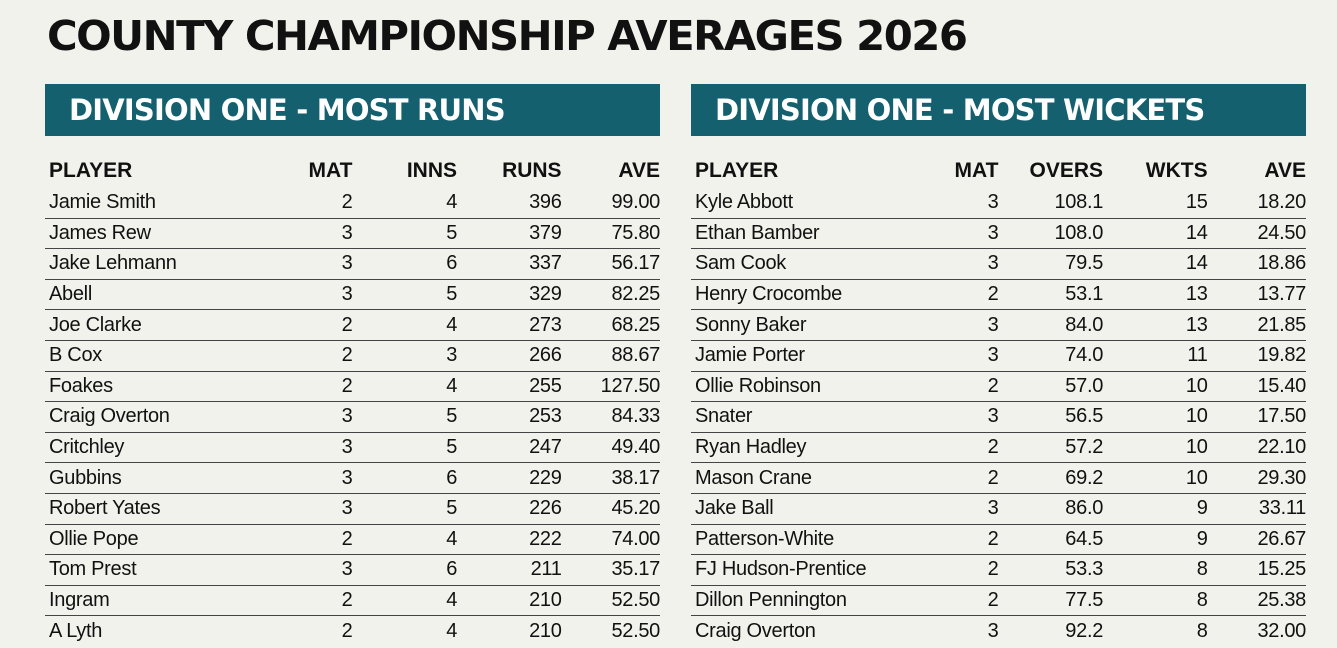  I want to click on cell-player: Jake Lehmann, so click(156, 264).